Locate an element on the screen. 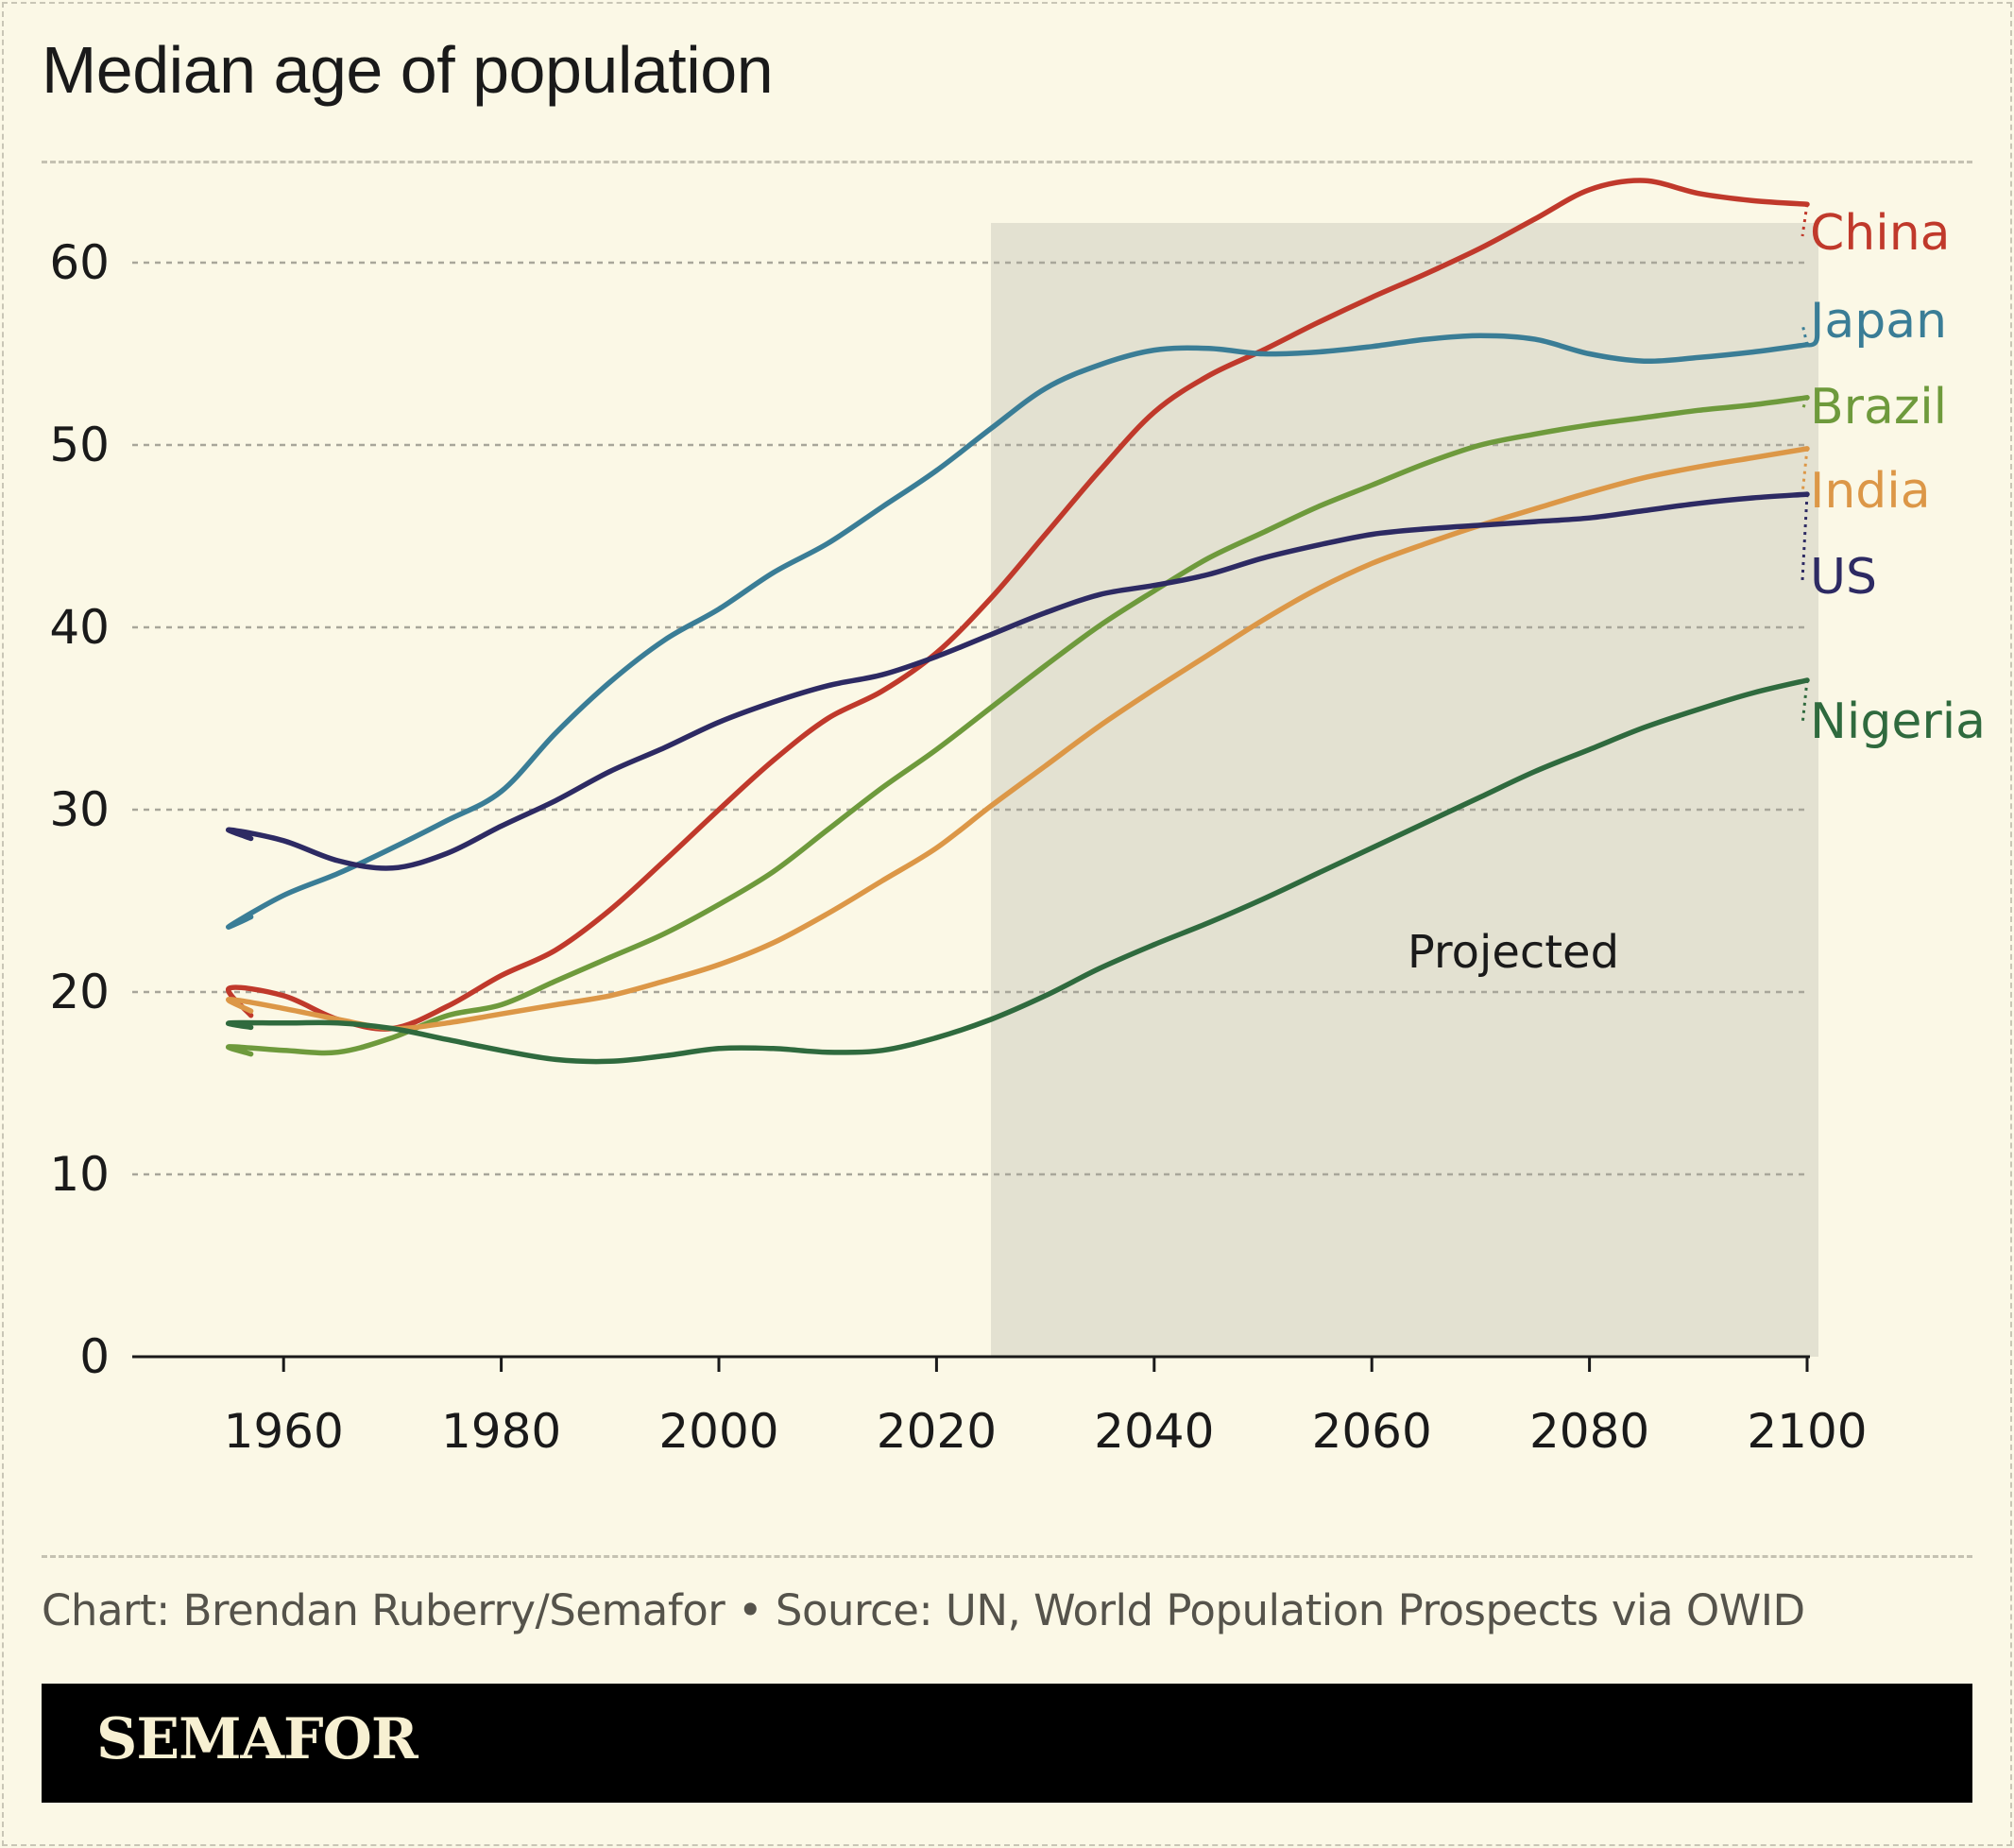 The image size is (2014, 1848). series-label-brazil: Brazil is located at coordinates (1878, 407).